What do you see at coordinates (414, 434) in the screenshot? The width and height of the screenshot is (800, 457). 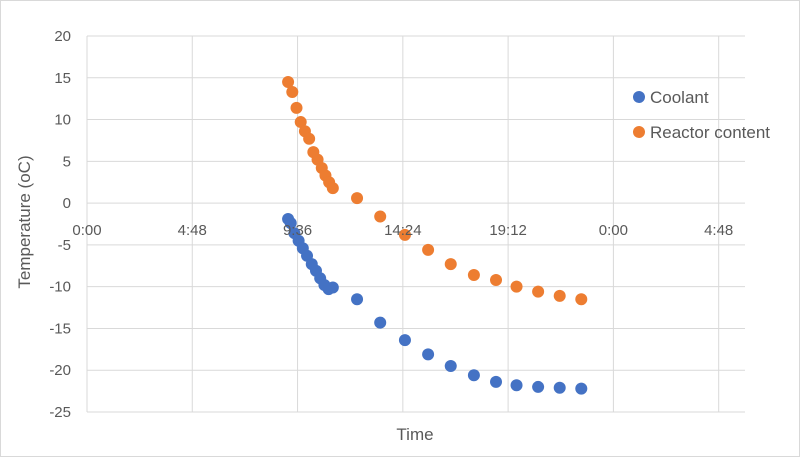 I see `x-axis-title: Time` at bounding box center [414, 434].